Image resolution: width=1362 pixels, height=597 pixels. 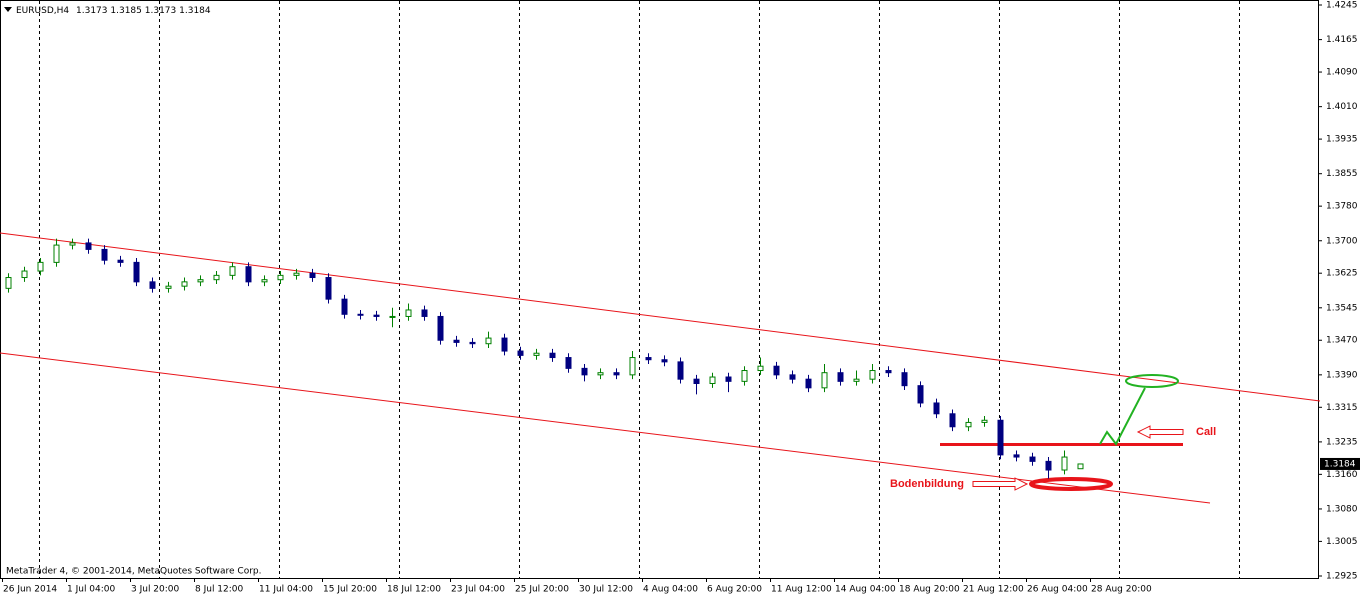 I want to click on annotation: Call, so click(x=1206, y=432).